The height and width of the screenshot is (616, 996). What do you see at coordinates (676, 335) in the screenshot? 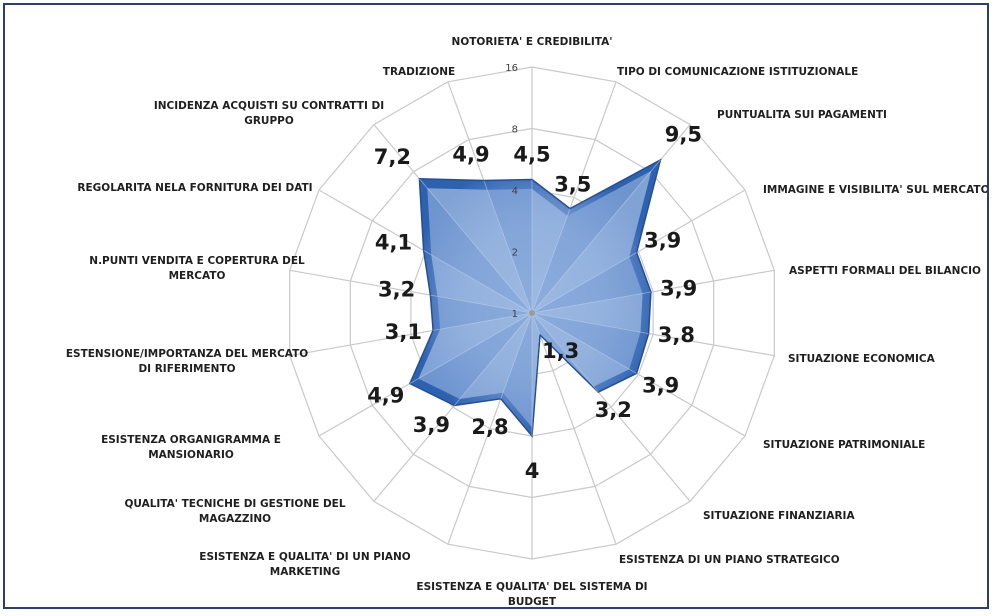
I see `data-label-5: 3,8` at bounding box center [676, 335].